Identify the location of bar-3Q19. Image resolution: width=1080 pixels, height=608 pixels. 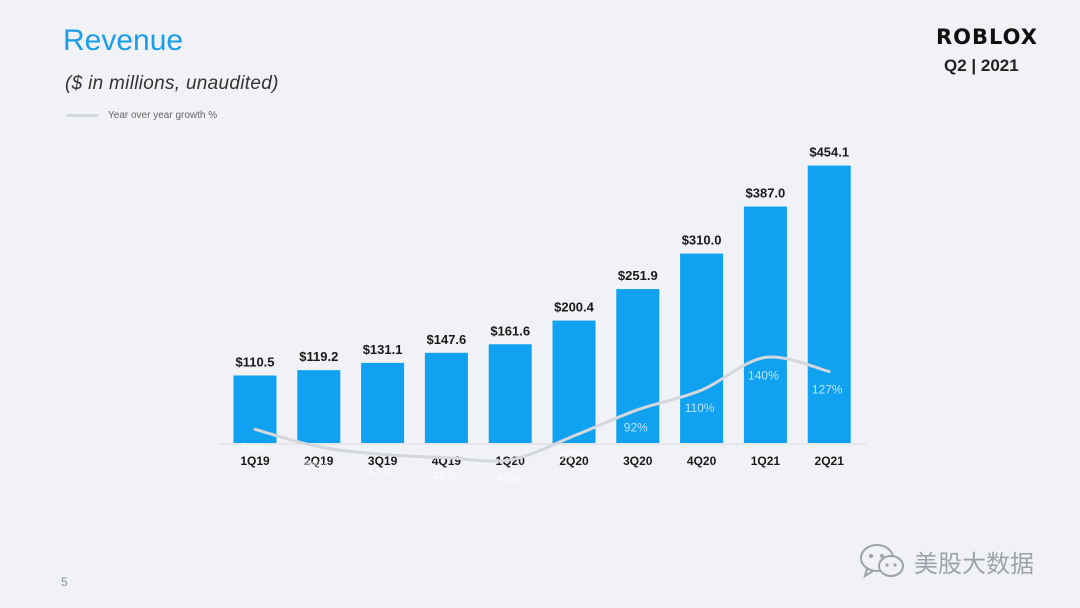
(383, 402).